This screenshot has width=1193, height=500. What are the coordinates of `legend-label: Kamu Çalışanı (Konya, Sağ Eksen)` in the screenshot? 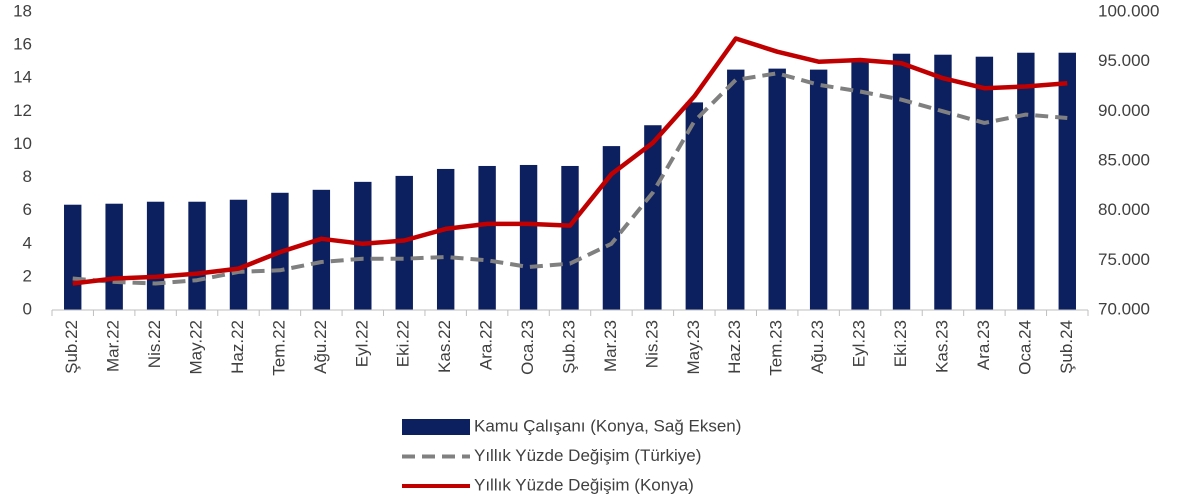 It's located at (607, 425).